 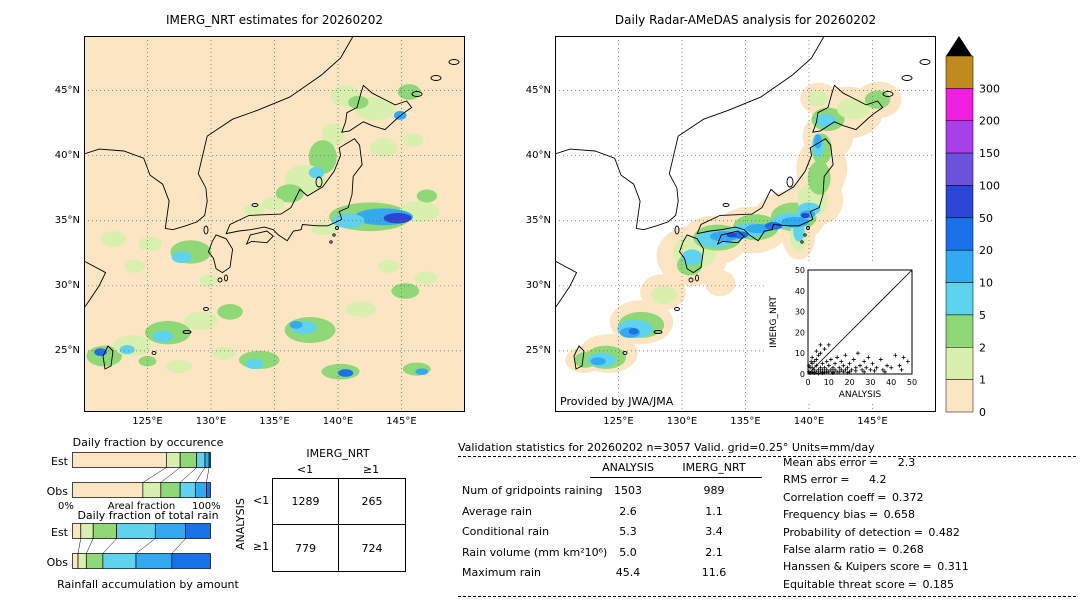 I want to click on stat-imerg-value: 3.4, so click(x=714, y=531).